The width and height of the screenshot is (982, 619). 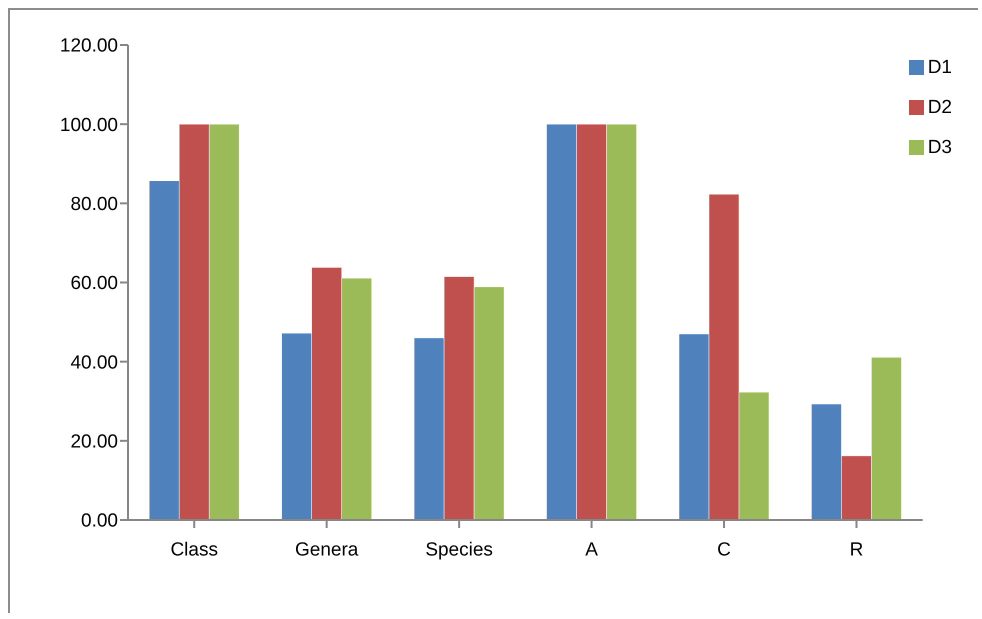 What do you see at coordinates (94, 363) in the screenshot?
I see `y-tick-label: 40.00` at bounding box center [94, 363].